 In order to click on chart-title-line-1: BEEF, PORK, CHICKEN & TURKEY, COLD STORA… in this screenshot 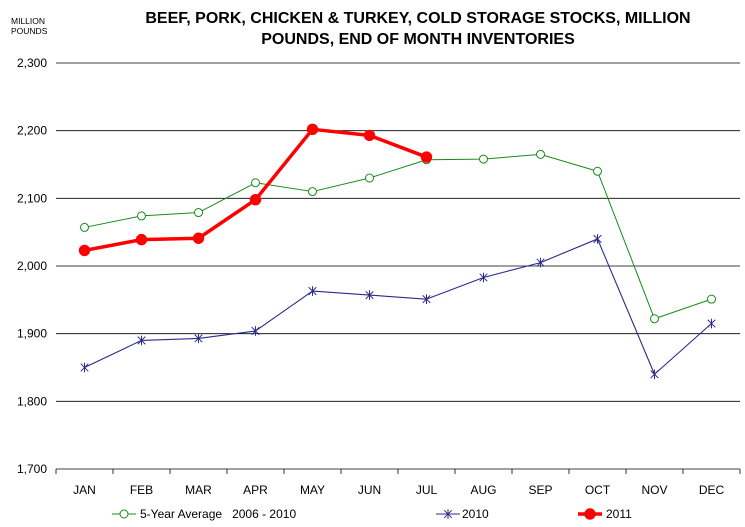, I will do `click(417, 18)`.